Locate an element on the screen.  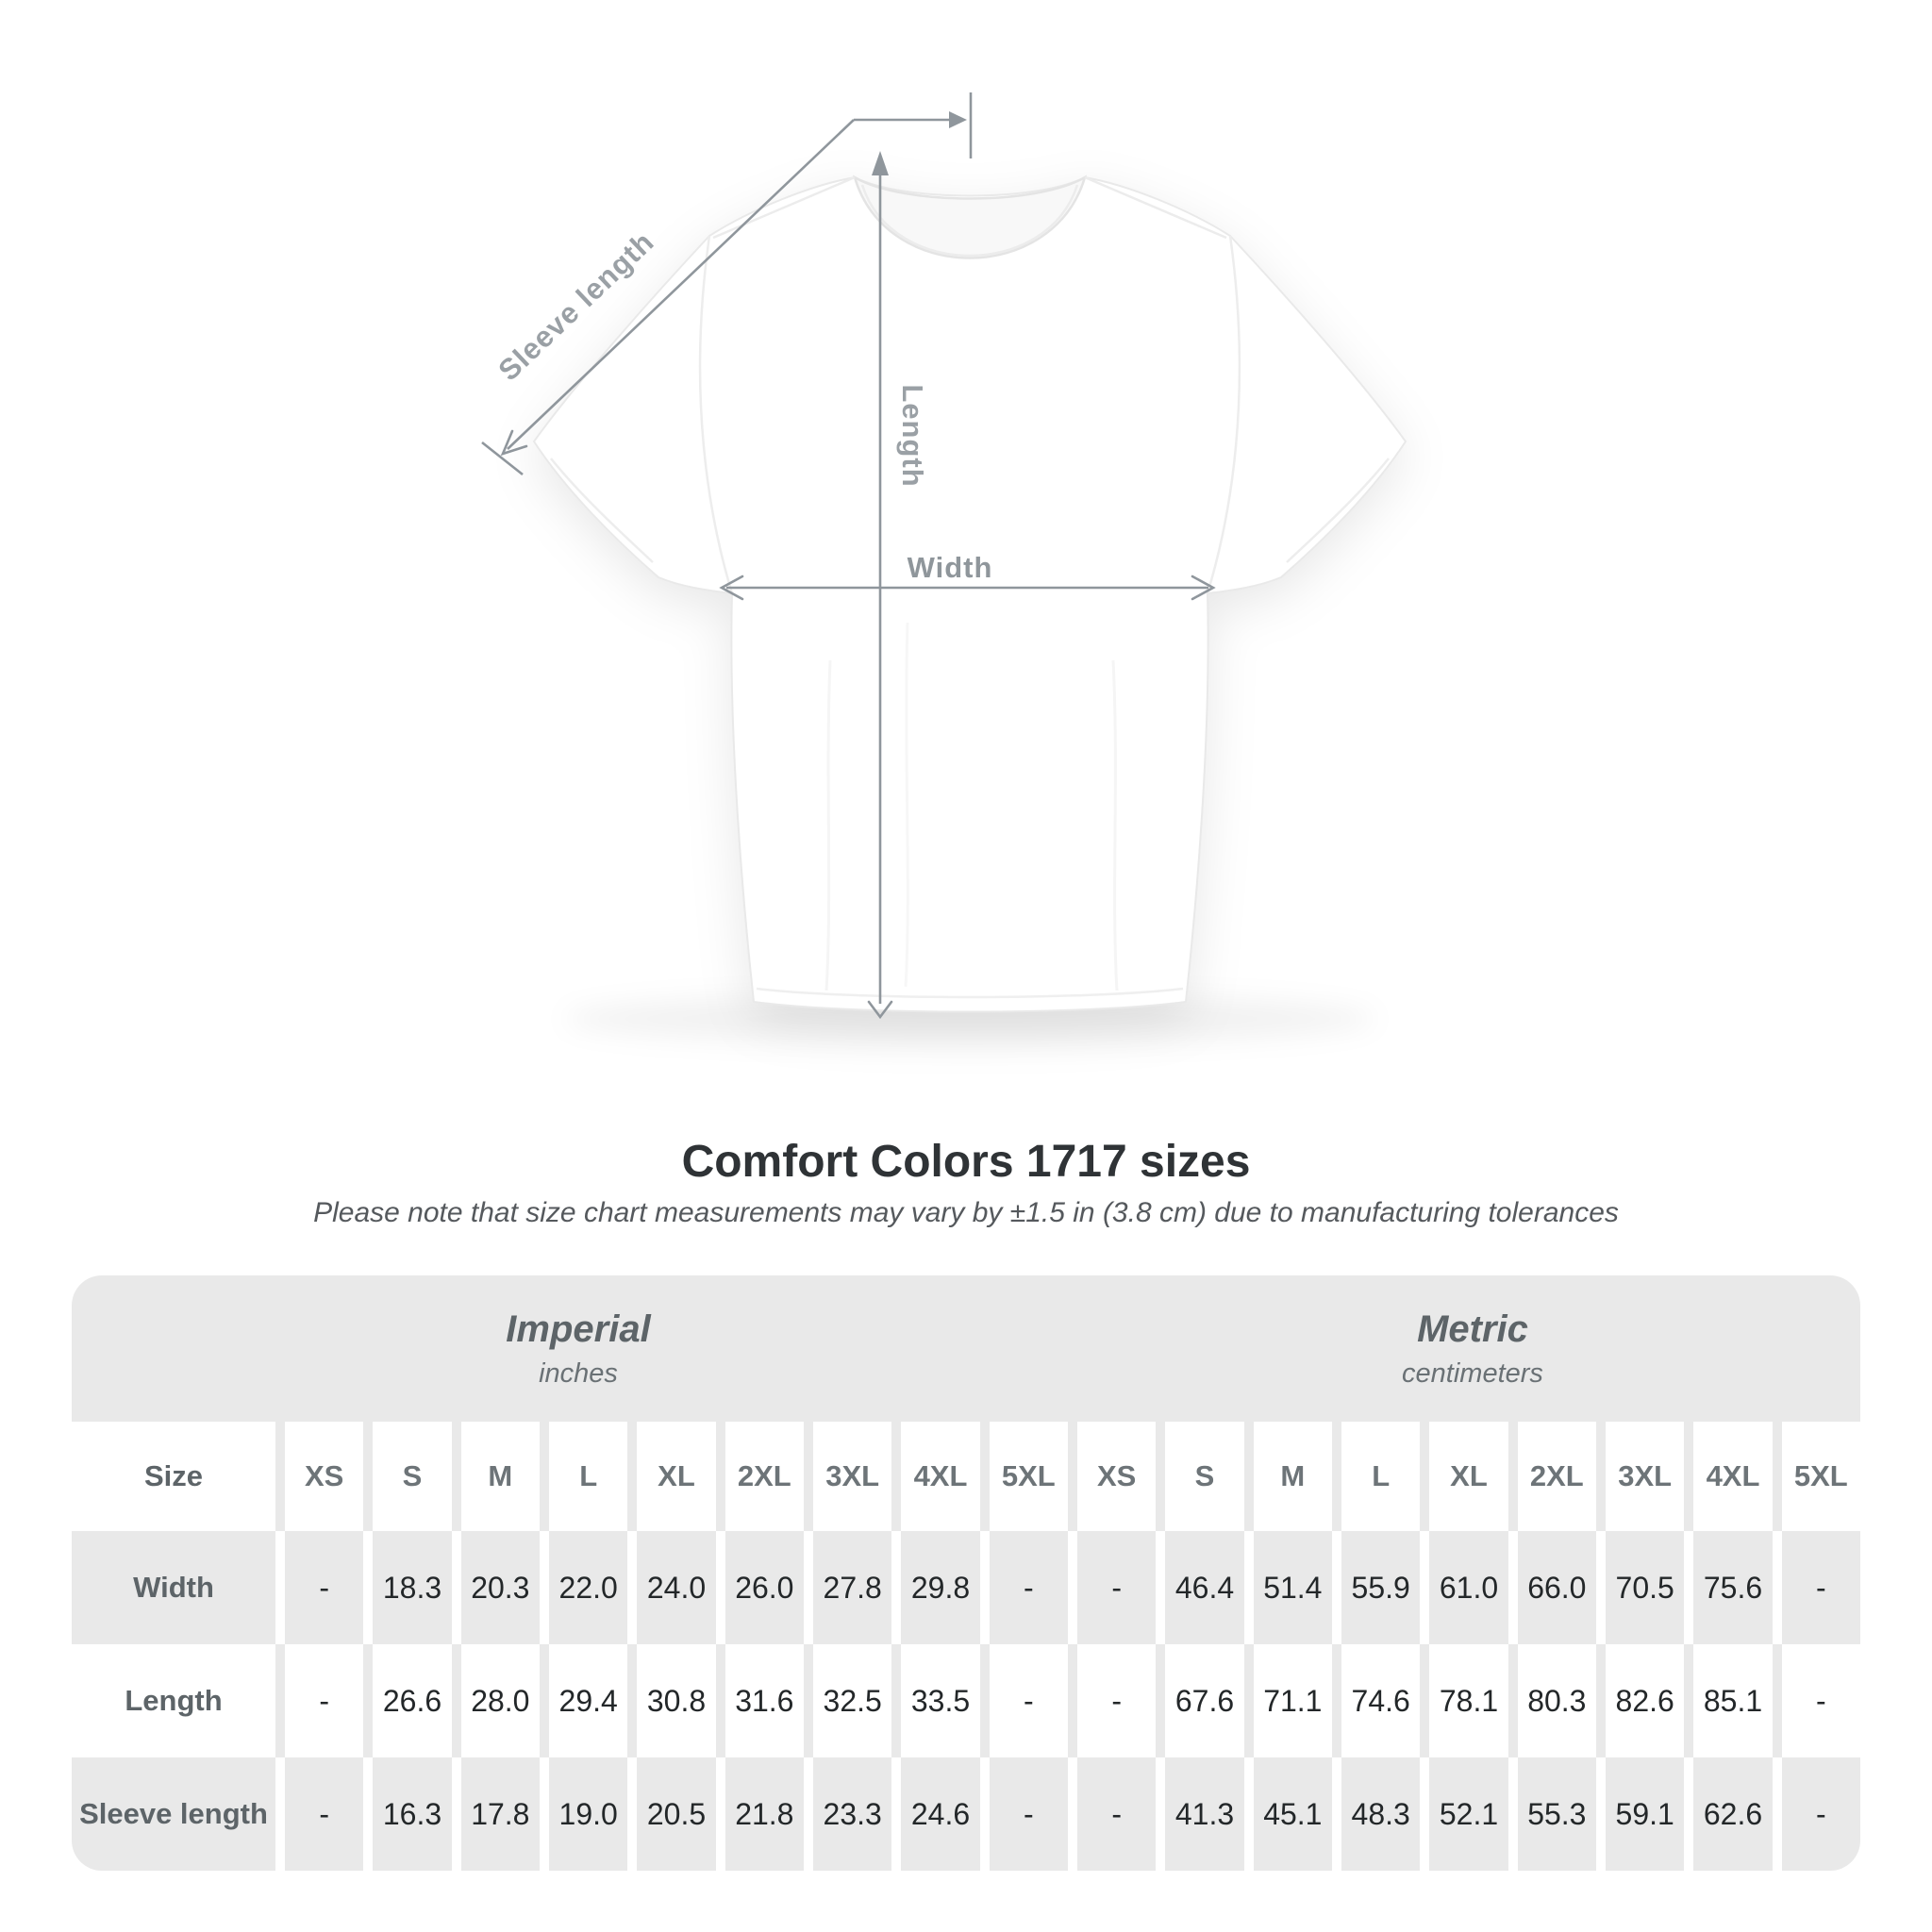
units-header-band: Imperial inches Metric centimeters is located at coordinates (966, 1348).